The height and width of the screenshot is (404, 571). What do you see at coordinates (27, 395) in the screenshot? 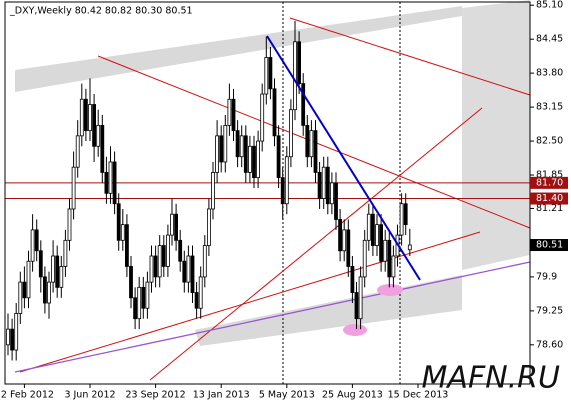
I see `x-tick-label: 12 Feb 2012` at bounding box center [27, 395].